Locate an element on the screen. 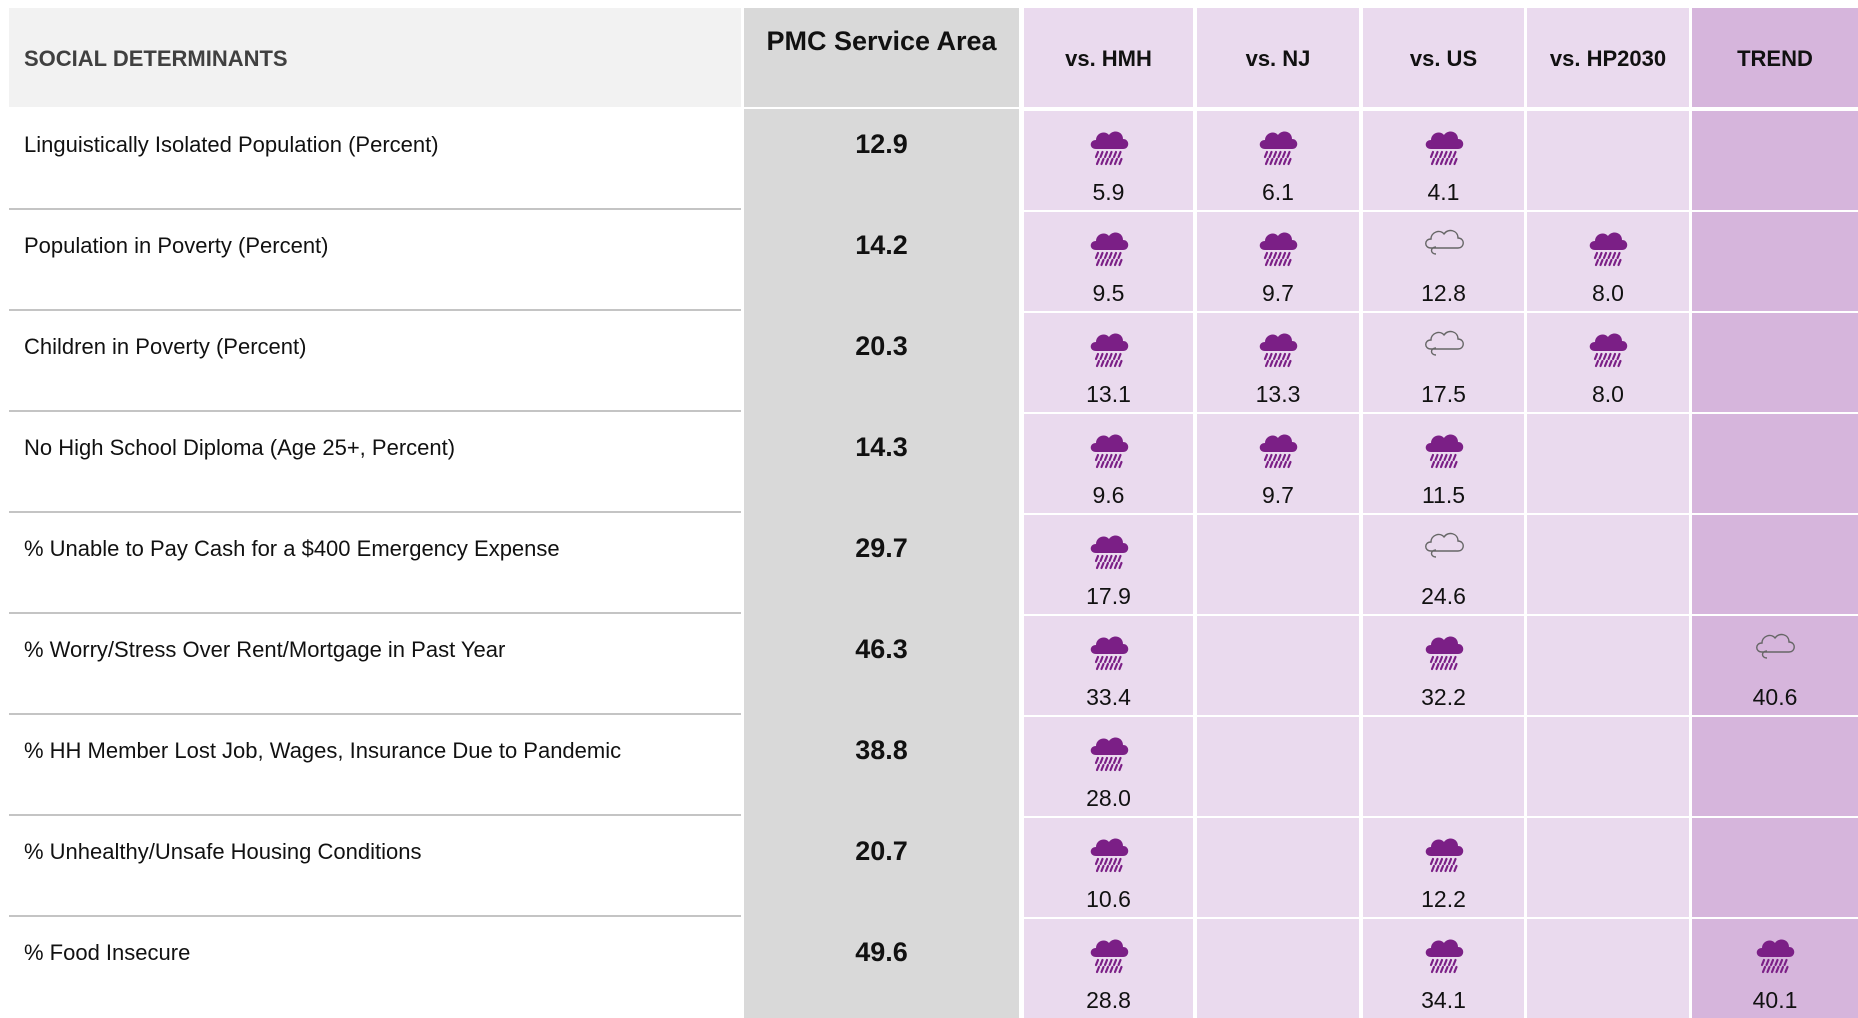 This screenshot has width=1858, height=1018. pmc-cell: 29.7 is located at coordinates (881, 563).